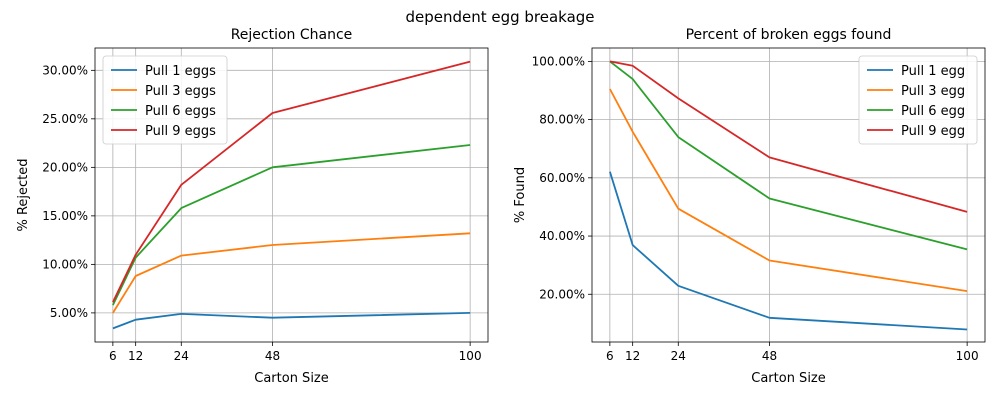  I want to click on y-tick-label: 80.00%, so click(562, 120).